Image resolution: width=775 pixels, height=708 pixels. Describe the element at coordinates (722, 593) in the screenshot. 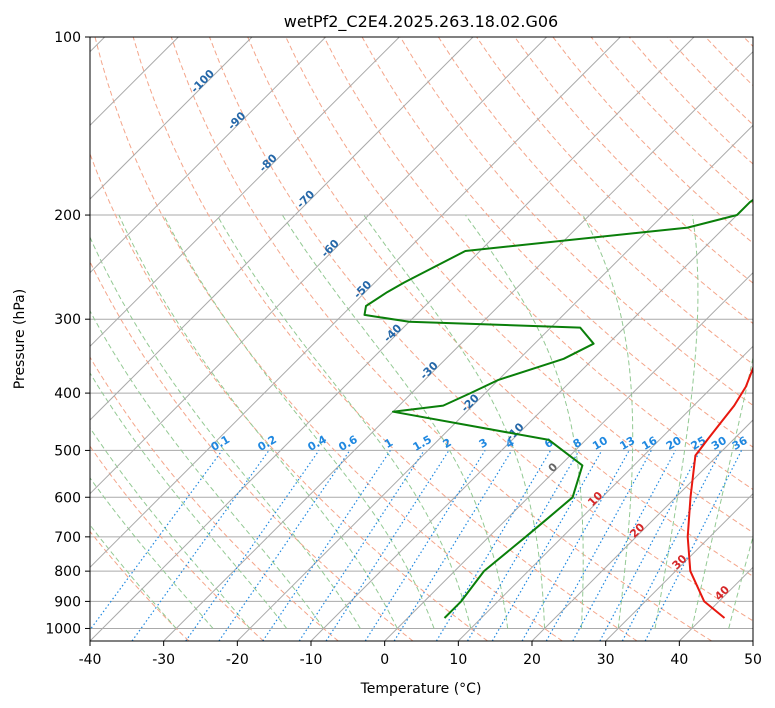

I see `isotherm-label: 40` at that location.